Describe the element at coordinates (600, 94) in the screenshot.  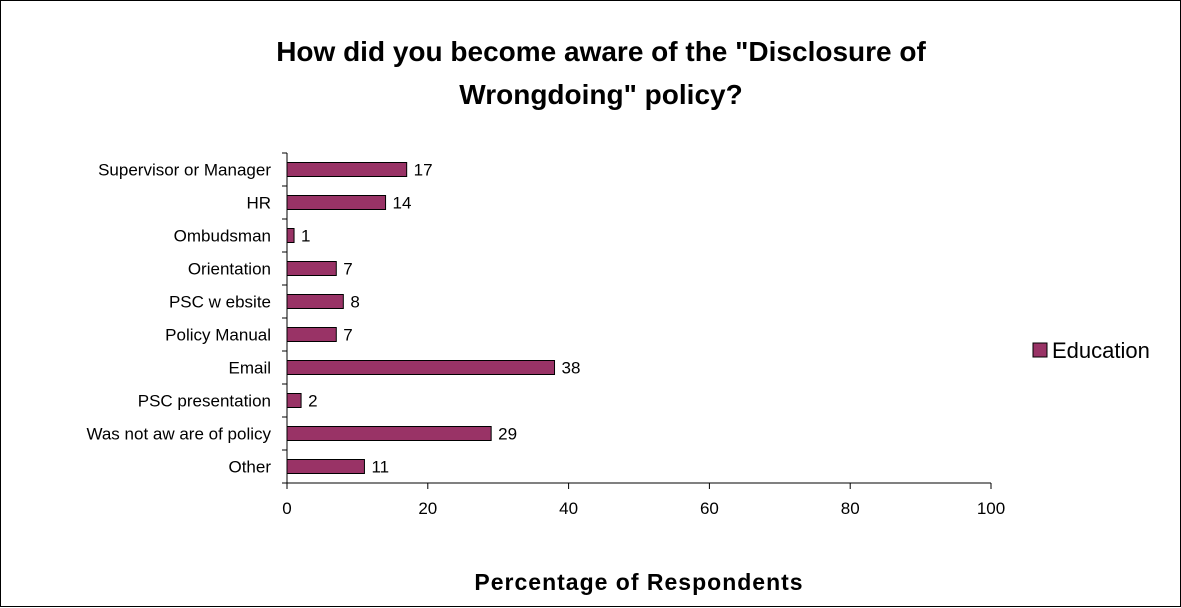
I see `chart-title-line-2: Wrongdoing" policy?` at that location.